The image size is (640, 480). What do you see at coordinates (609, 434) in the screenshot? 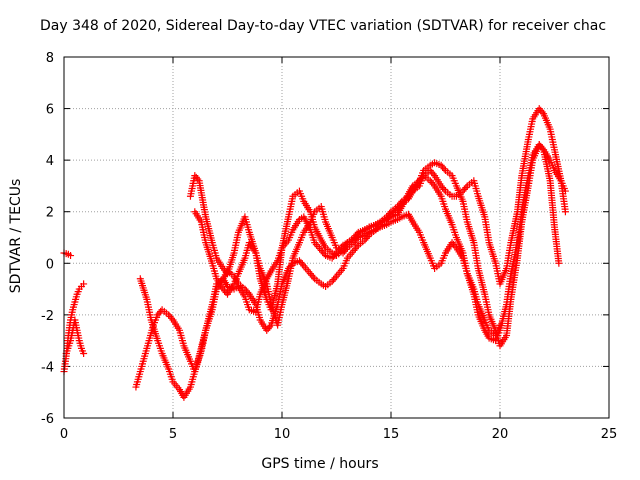
I see `x-tick-label: 25` at bounding box center [609, 434].